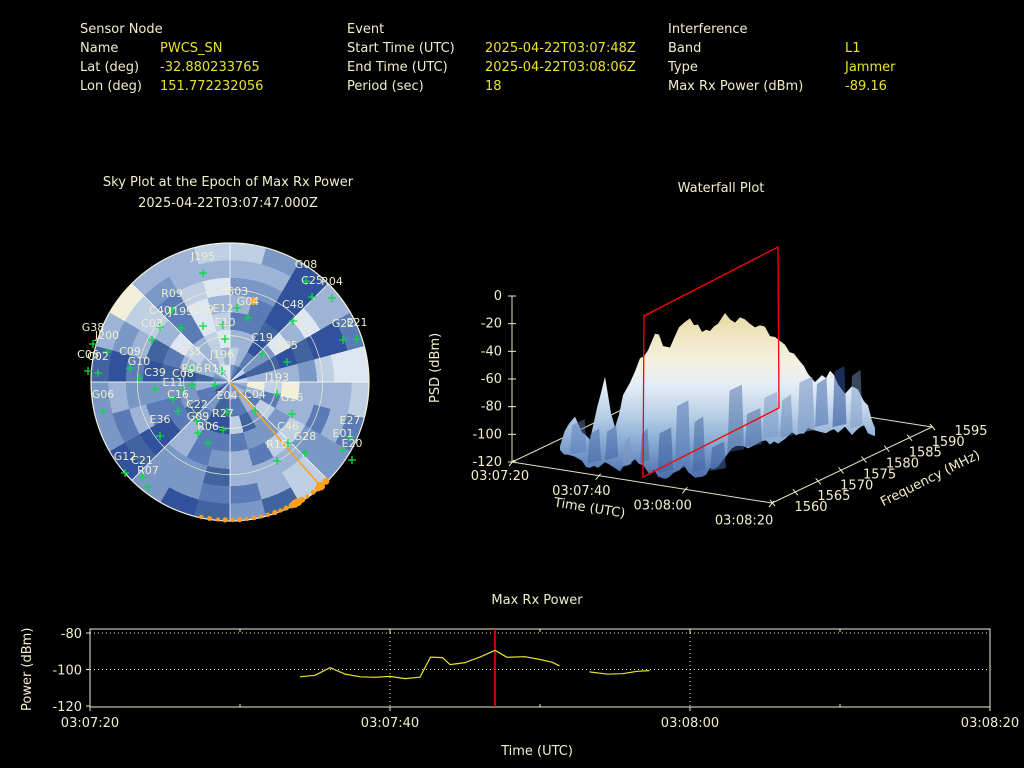 This screenshot has width=1024, height=768. What do you see at coordinates (198, 416) in the screenshot?
I see `satellite-label: G09` at bounding box center [198, 416].